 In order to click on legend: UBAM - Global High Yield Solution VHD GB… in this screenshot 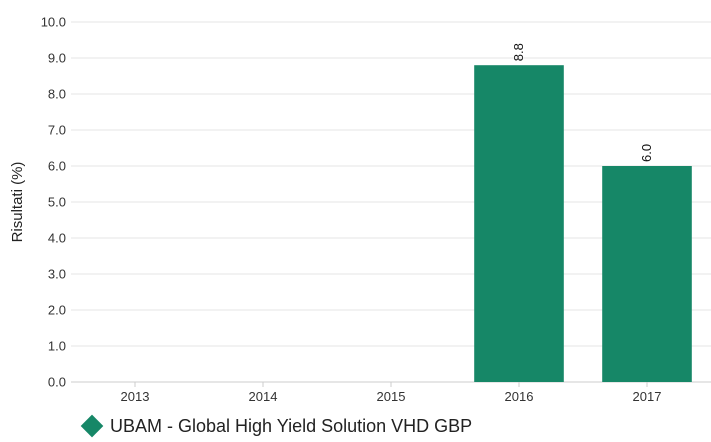, I will do `click(276, 426)`.